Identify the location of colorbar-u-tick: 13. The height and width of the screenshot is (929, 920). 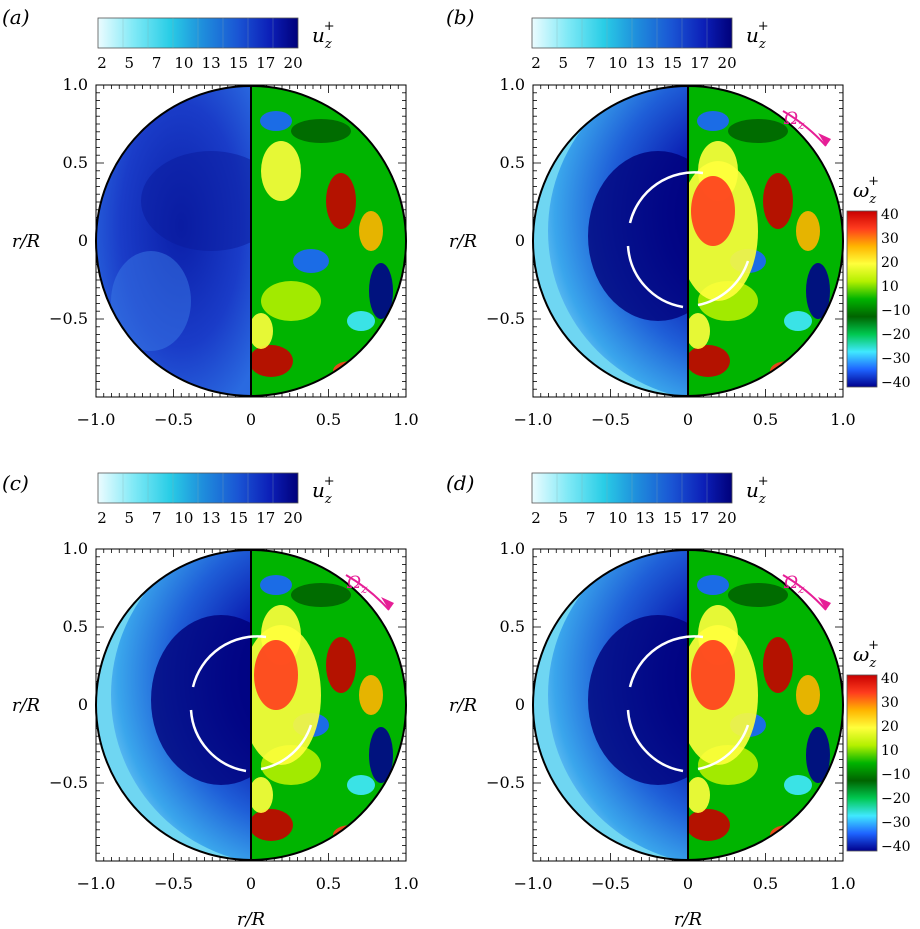
(645, 518).